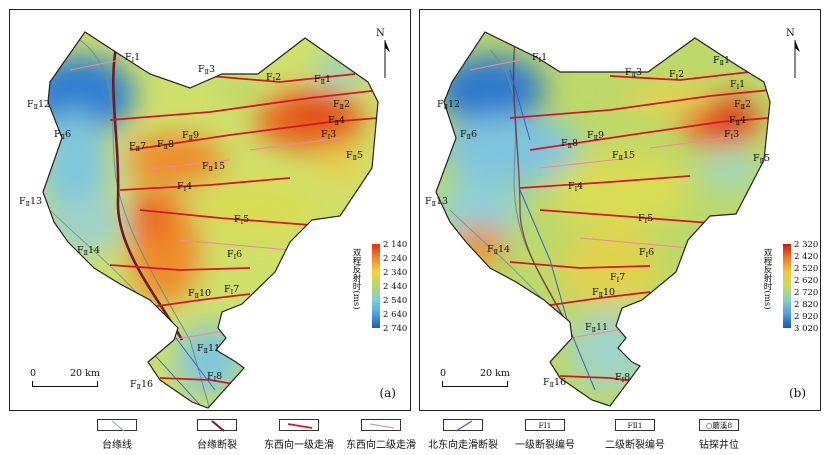 Image resolution: width=831 pixels, height=455 pixels. Describe the element at coordinates (545, 435) in the screenshot. I see `legend-item-first-order-number: FⅠ1 一级断裂编号` at that location.